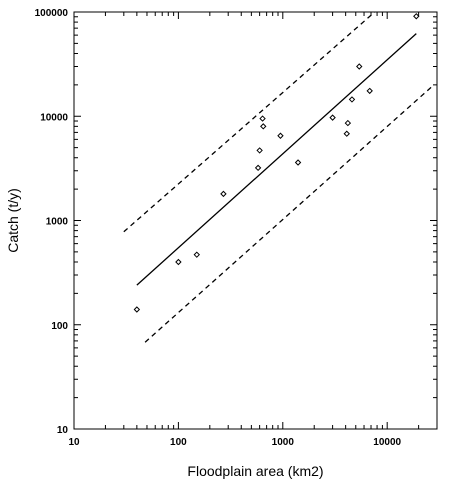  I want to click on y-axis-label: Catch (t/y), so click(13, 220).